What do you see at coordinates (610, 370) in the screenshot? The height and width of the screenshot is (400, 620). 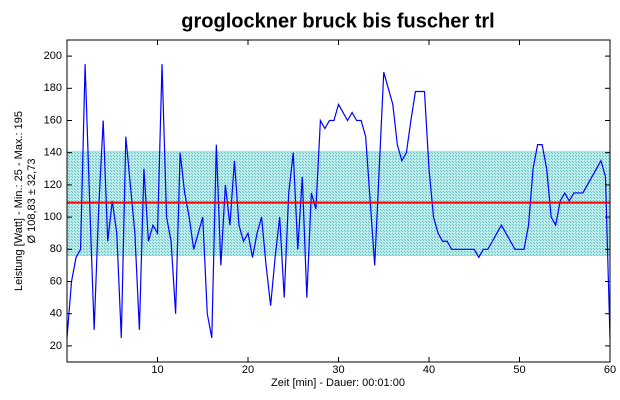 I see `x-tick-label: 60` at bounding box center [610, 370].